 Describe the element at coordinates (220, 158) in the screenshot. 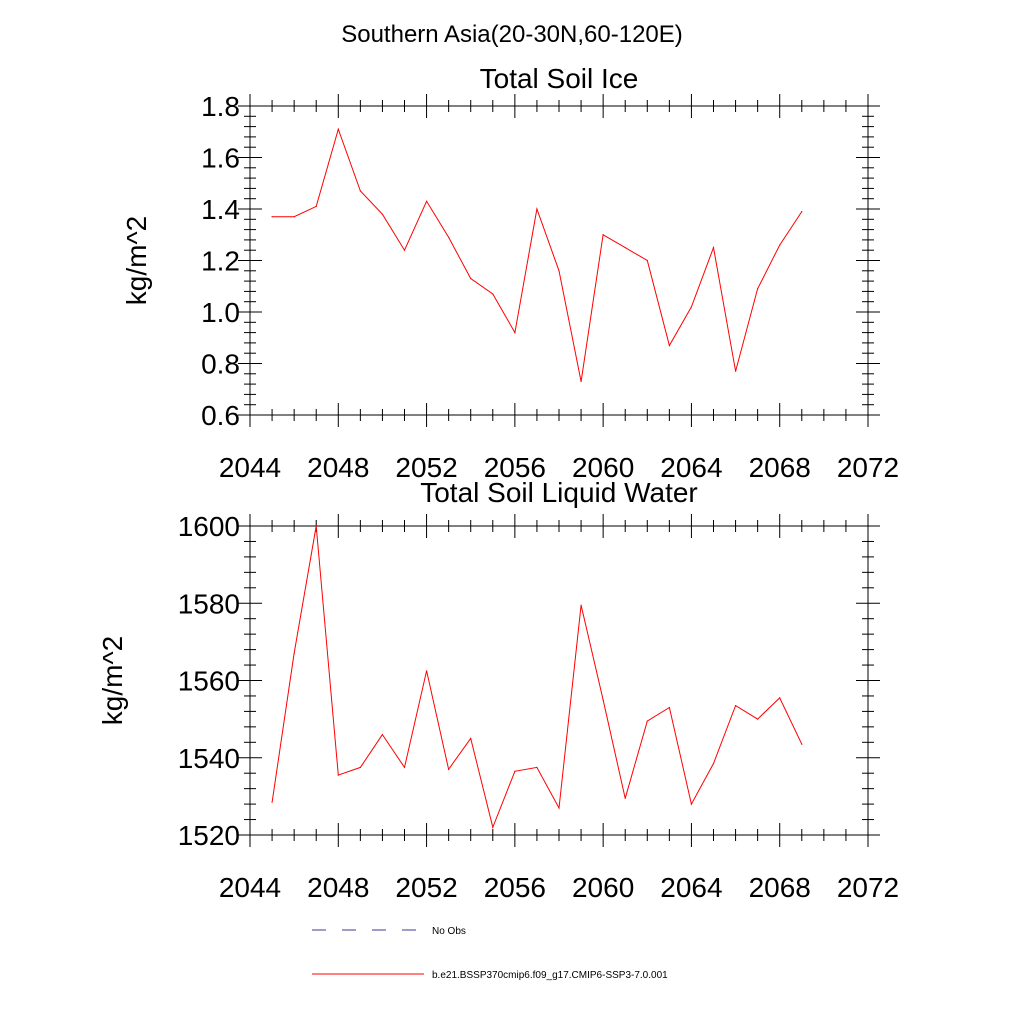

I see `y-tick-label: 1.6` at that location.